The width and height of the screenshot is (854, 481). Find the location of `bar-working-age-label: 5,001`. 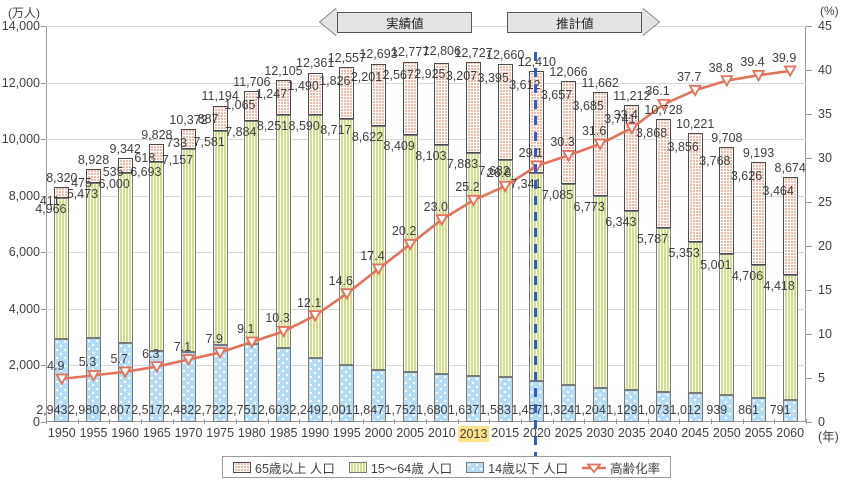

bar-working-age-label: 5,001 is located at coordinates (716, 264).